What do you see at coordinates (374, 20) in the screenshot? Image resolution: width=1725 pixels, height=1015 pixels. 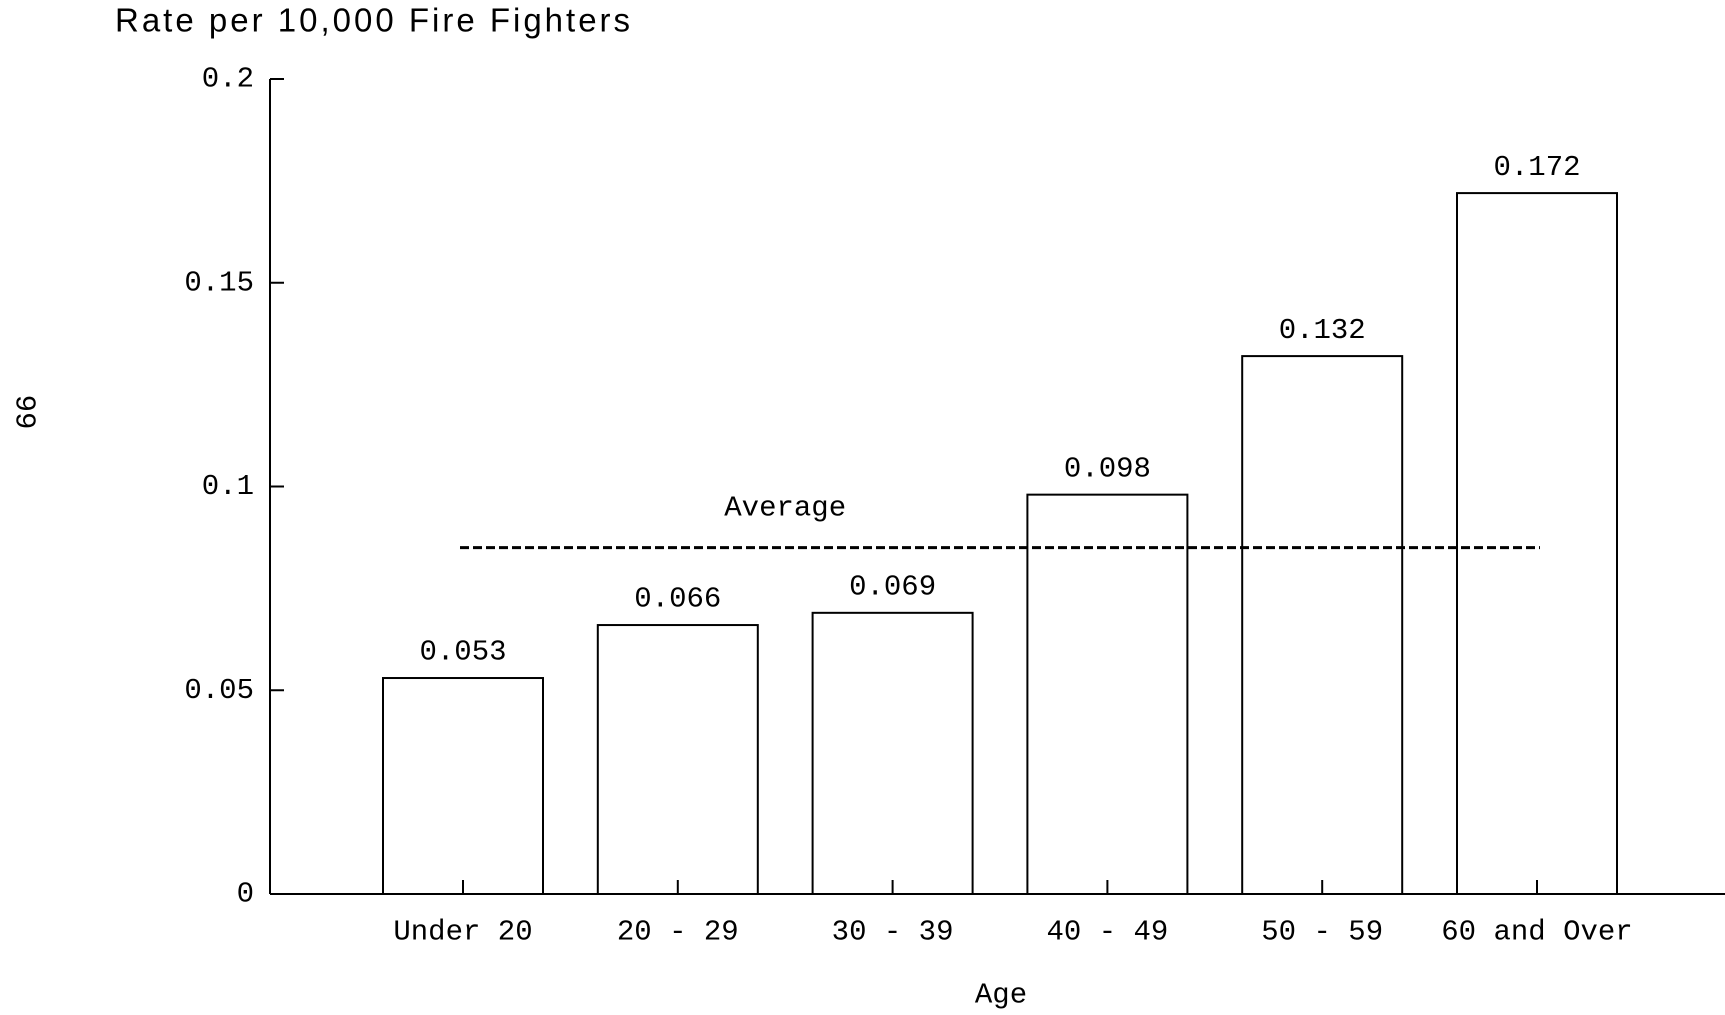 I see `chart-title: Rate per 10,000 Fire Fighters` at bounding box center [374, 20].